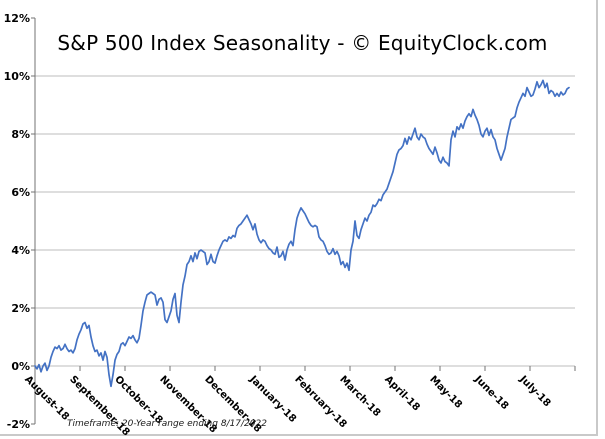 The width and height of the screenshot is (605, 439). Describe the element at coordinates (16, 76) in the screenshot. I see `y-axis-label-10pct: 10%` at that location.